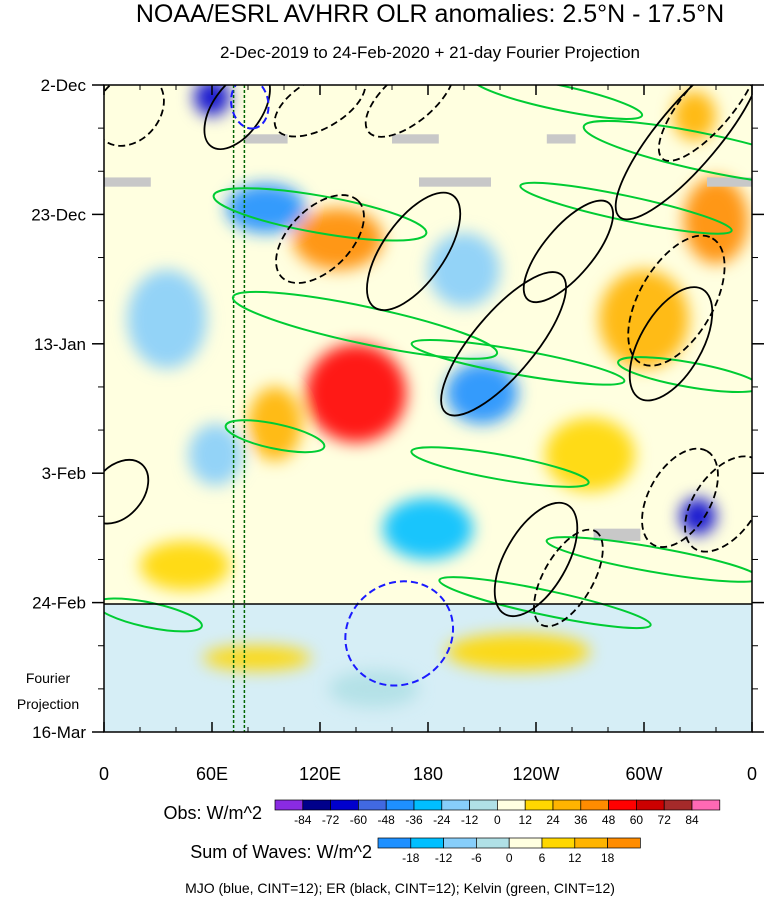  I want to click on waves-colorbar-tick-label: 12, so click(575, 858).